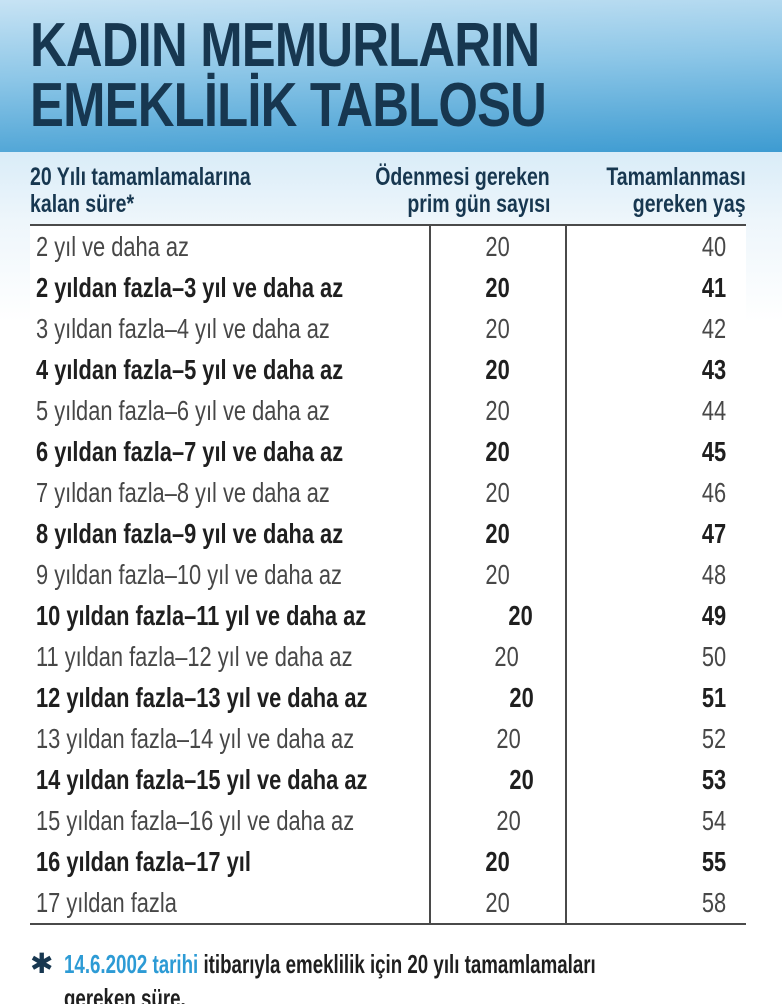 This screenshot has width=782, height=1004. I want to click on page-title: KADIN MEMURLARIN, so click(406, 45).